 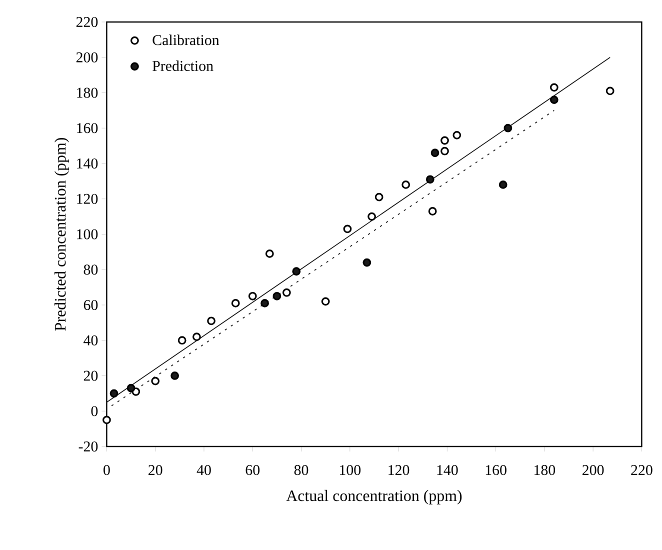 I want to click on x-axis-title: Actual concentration (ppm), so click(x=374, y=497).